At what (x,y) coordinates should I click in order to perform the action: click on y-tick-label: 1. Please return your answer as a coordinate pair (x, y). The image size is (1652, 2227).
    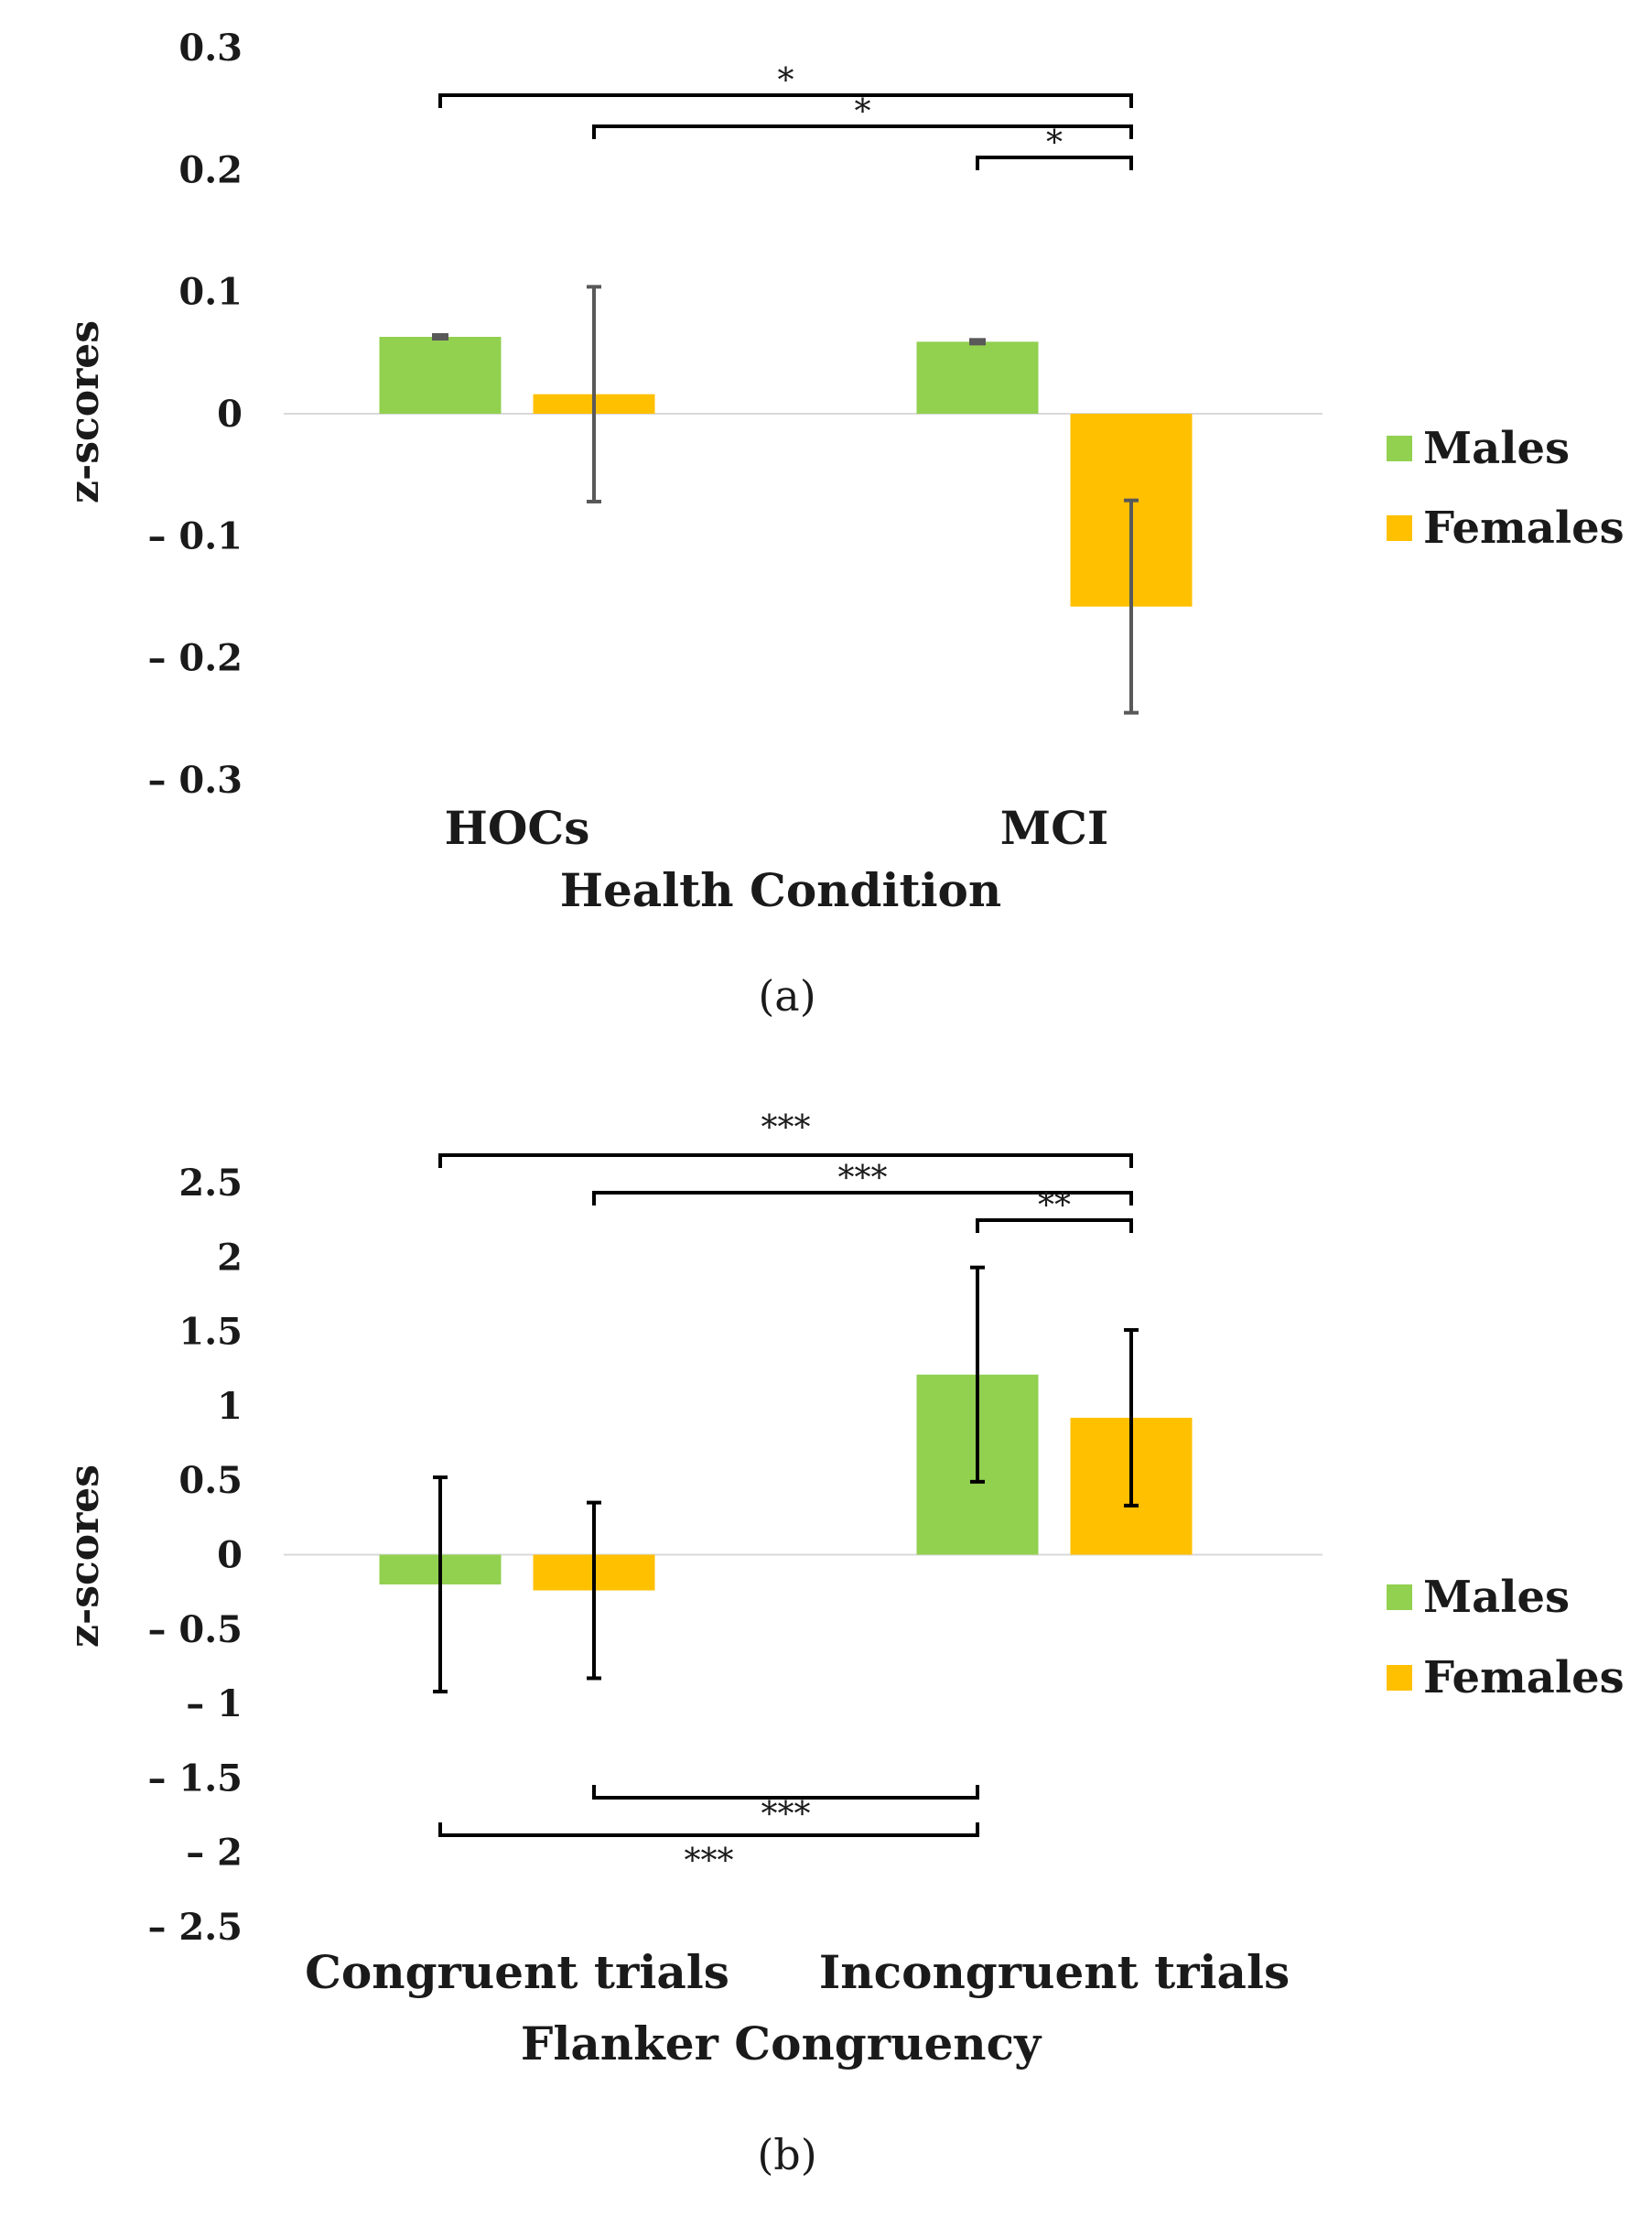
    Looking at the image, I should click on (230, 1406).